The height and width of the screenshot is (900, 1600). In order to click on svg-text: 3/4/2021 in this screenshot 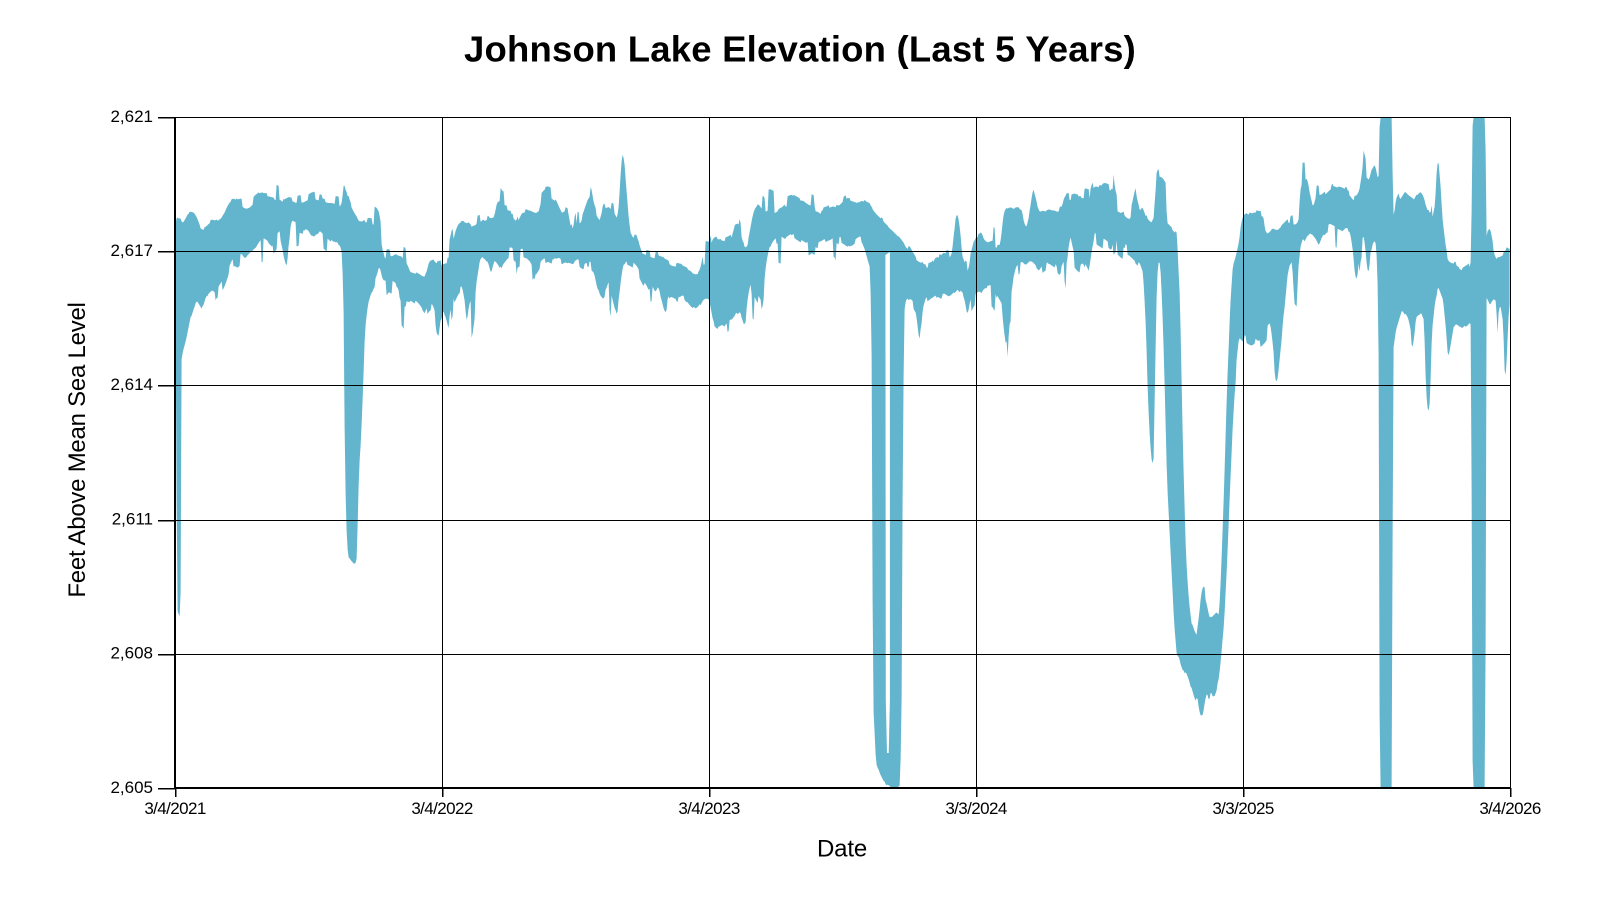, I will do `click(175, 808)`.